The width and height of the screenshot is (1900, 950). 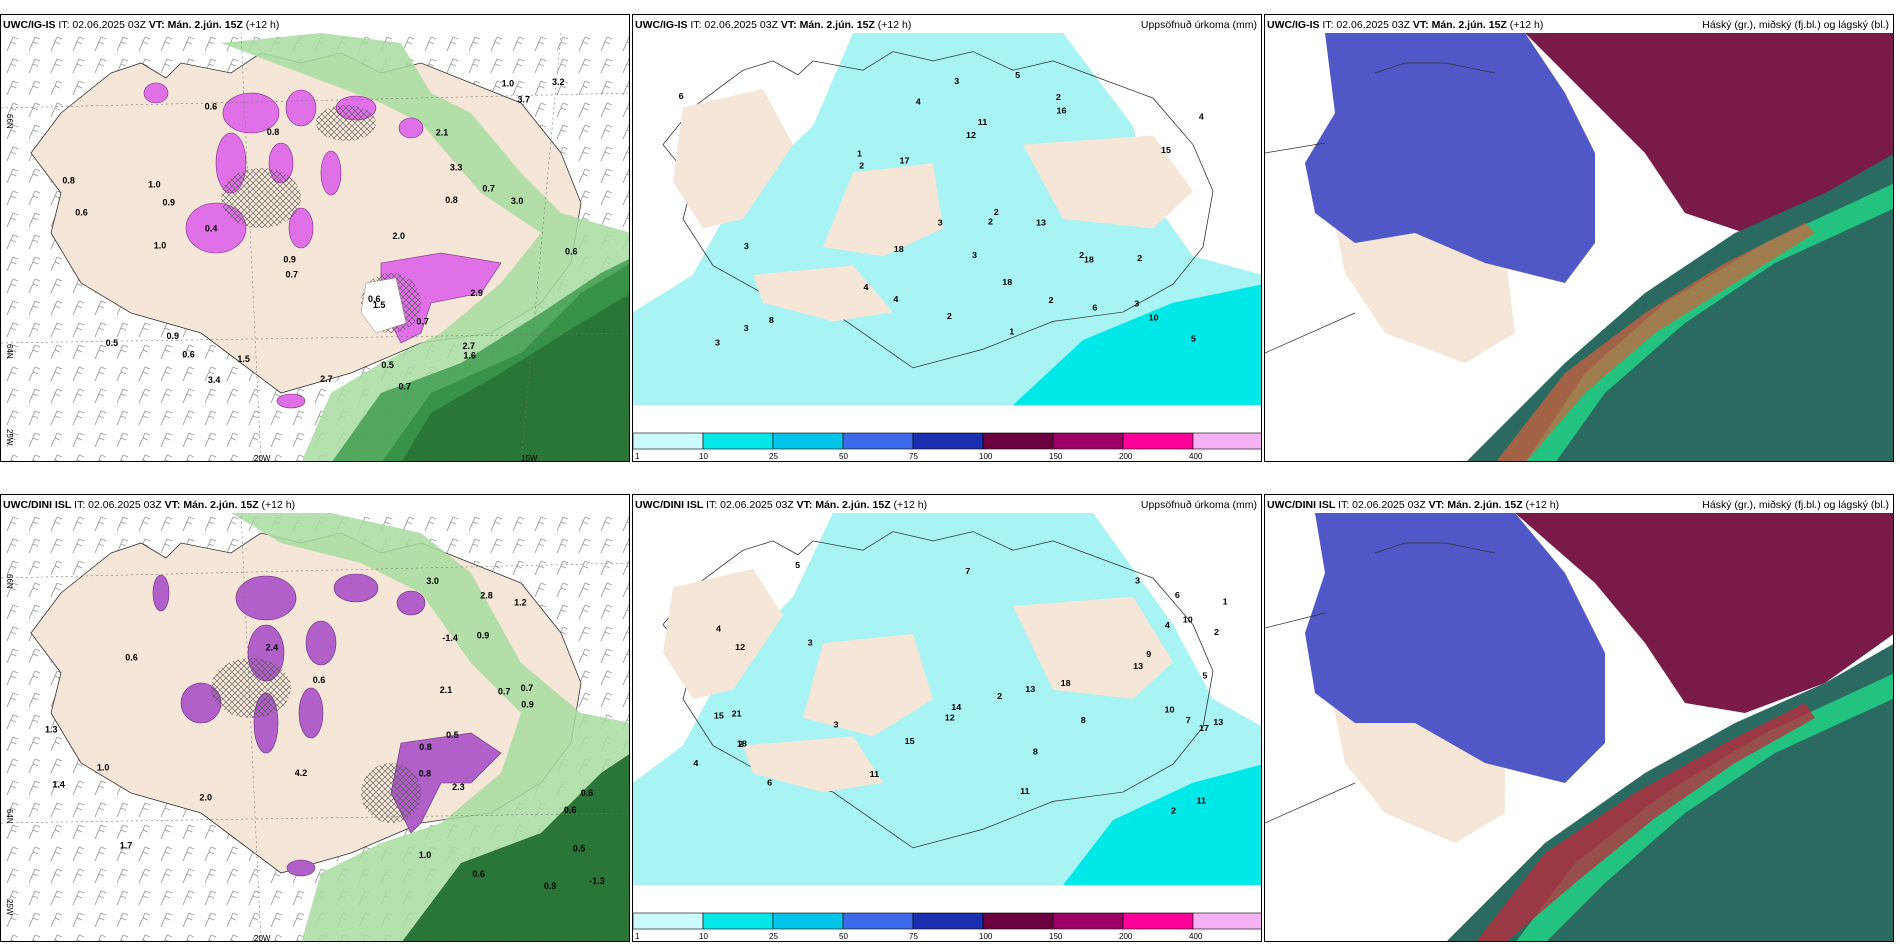 What do you see at coordinates (1056, 936) in the screenshot?
I see `colorbar-tick-label: 150` at bounding box center [1056, 936].